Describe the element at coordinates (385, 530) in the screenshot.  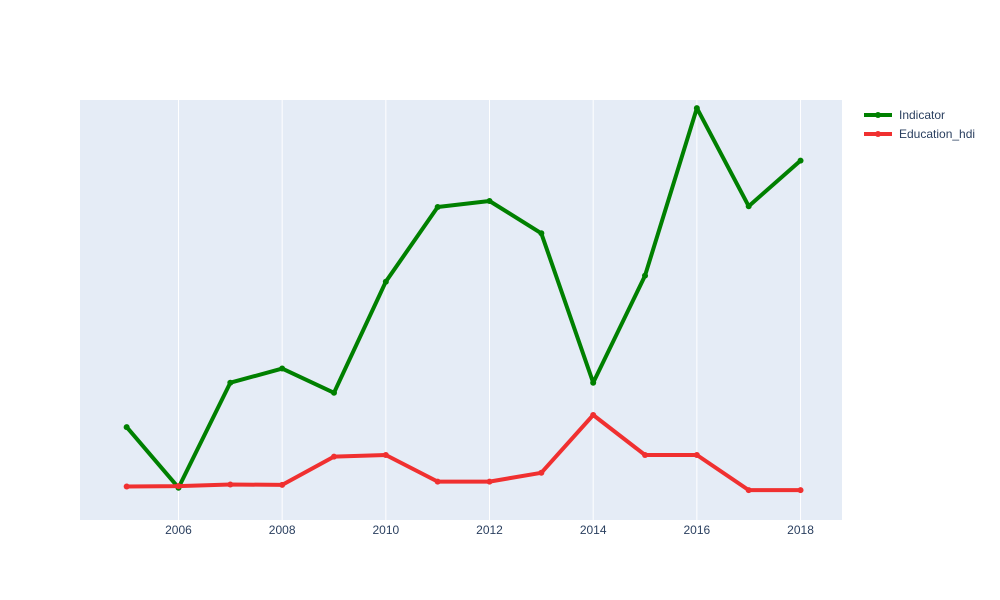
I see `x-tick-label: 2010` at that location.